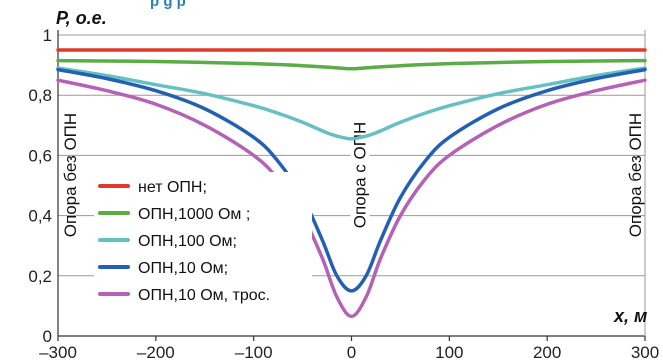  Describe the element at coordinates (168, 5) in the screenshot. I see `chart-title-fragment: р g р` at that location.